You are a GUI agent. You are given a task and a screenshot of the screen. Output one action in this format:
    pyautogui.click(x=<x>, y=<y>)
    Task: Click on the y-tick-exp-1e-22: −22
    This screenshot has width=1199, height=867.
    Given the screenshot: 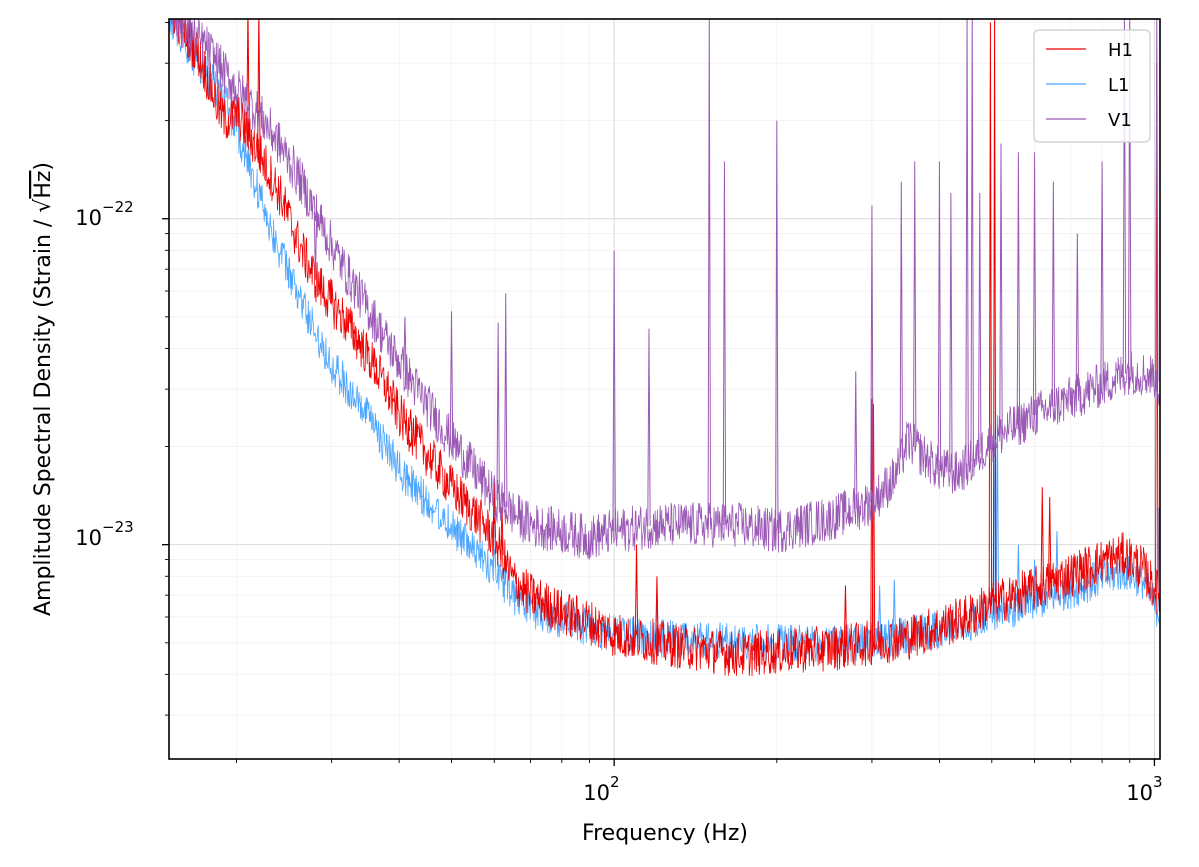 What is the action you would take?
    pyautogui.click(x=118, y=207)
    